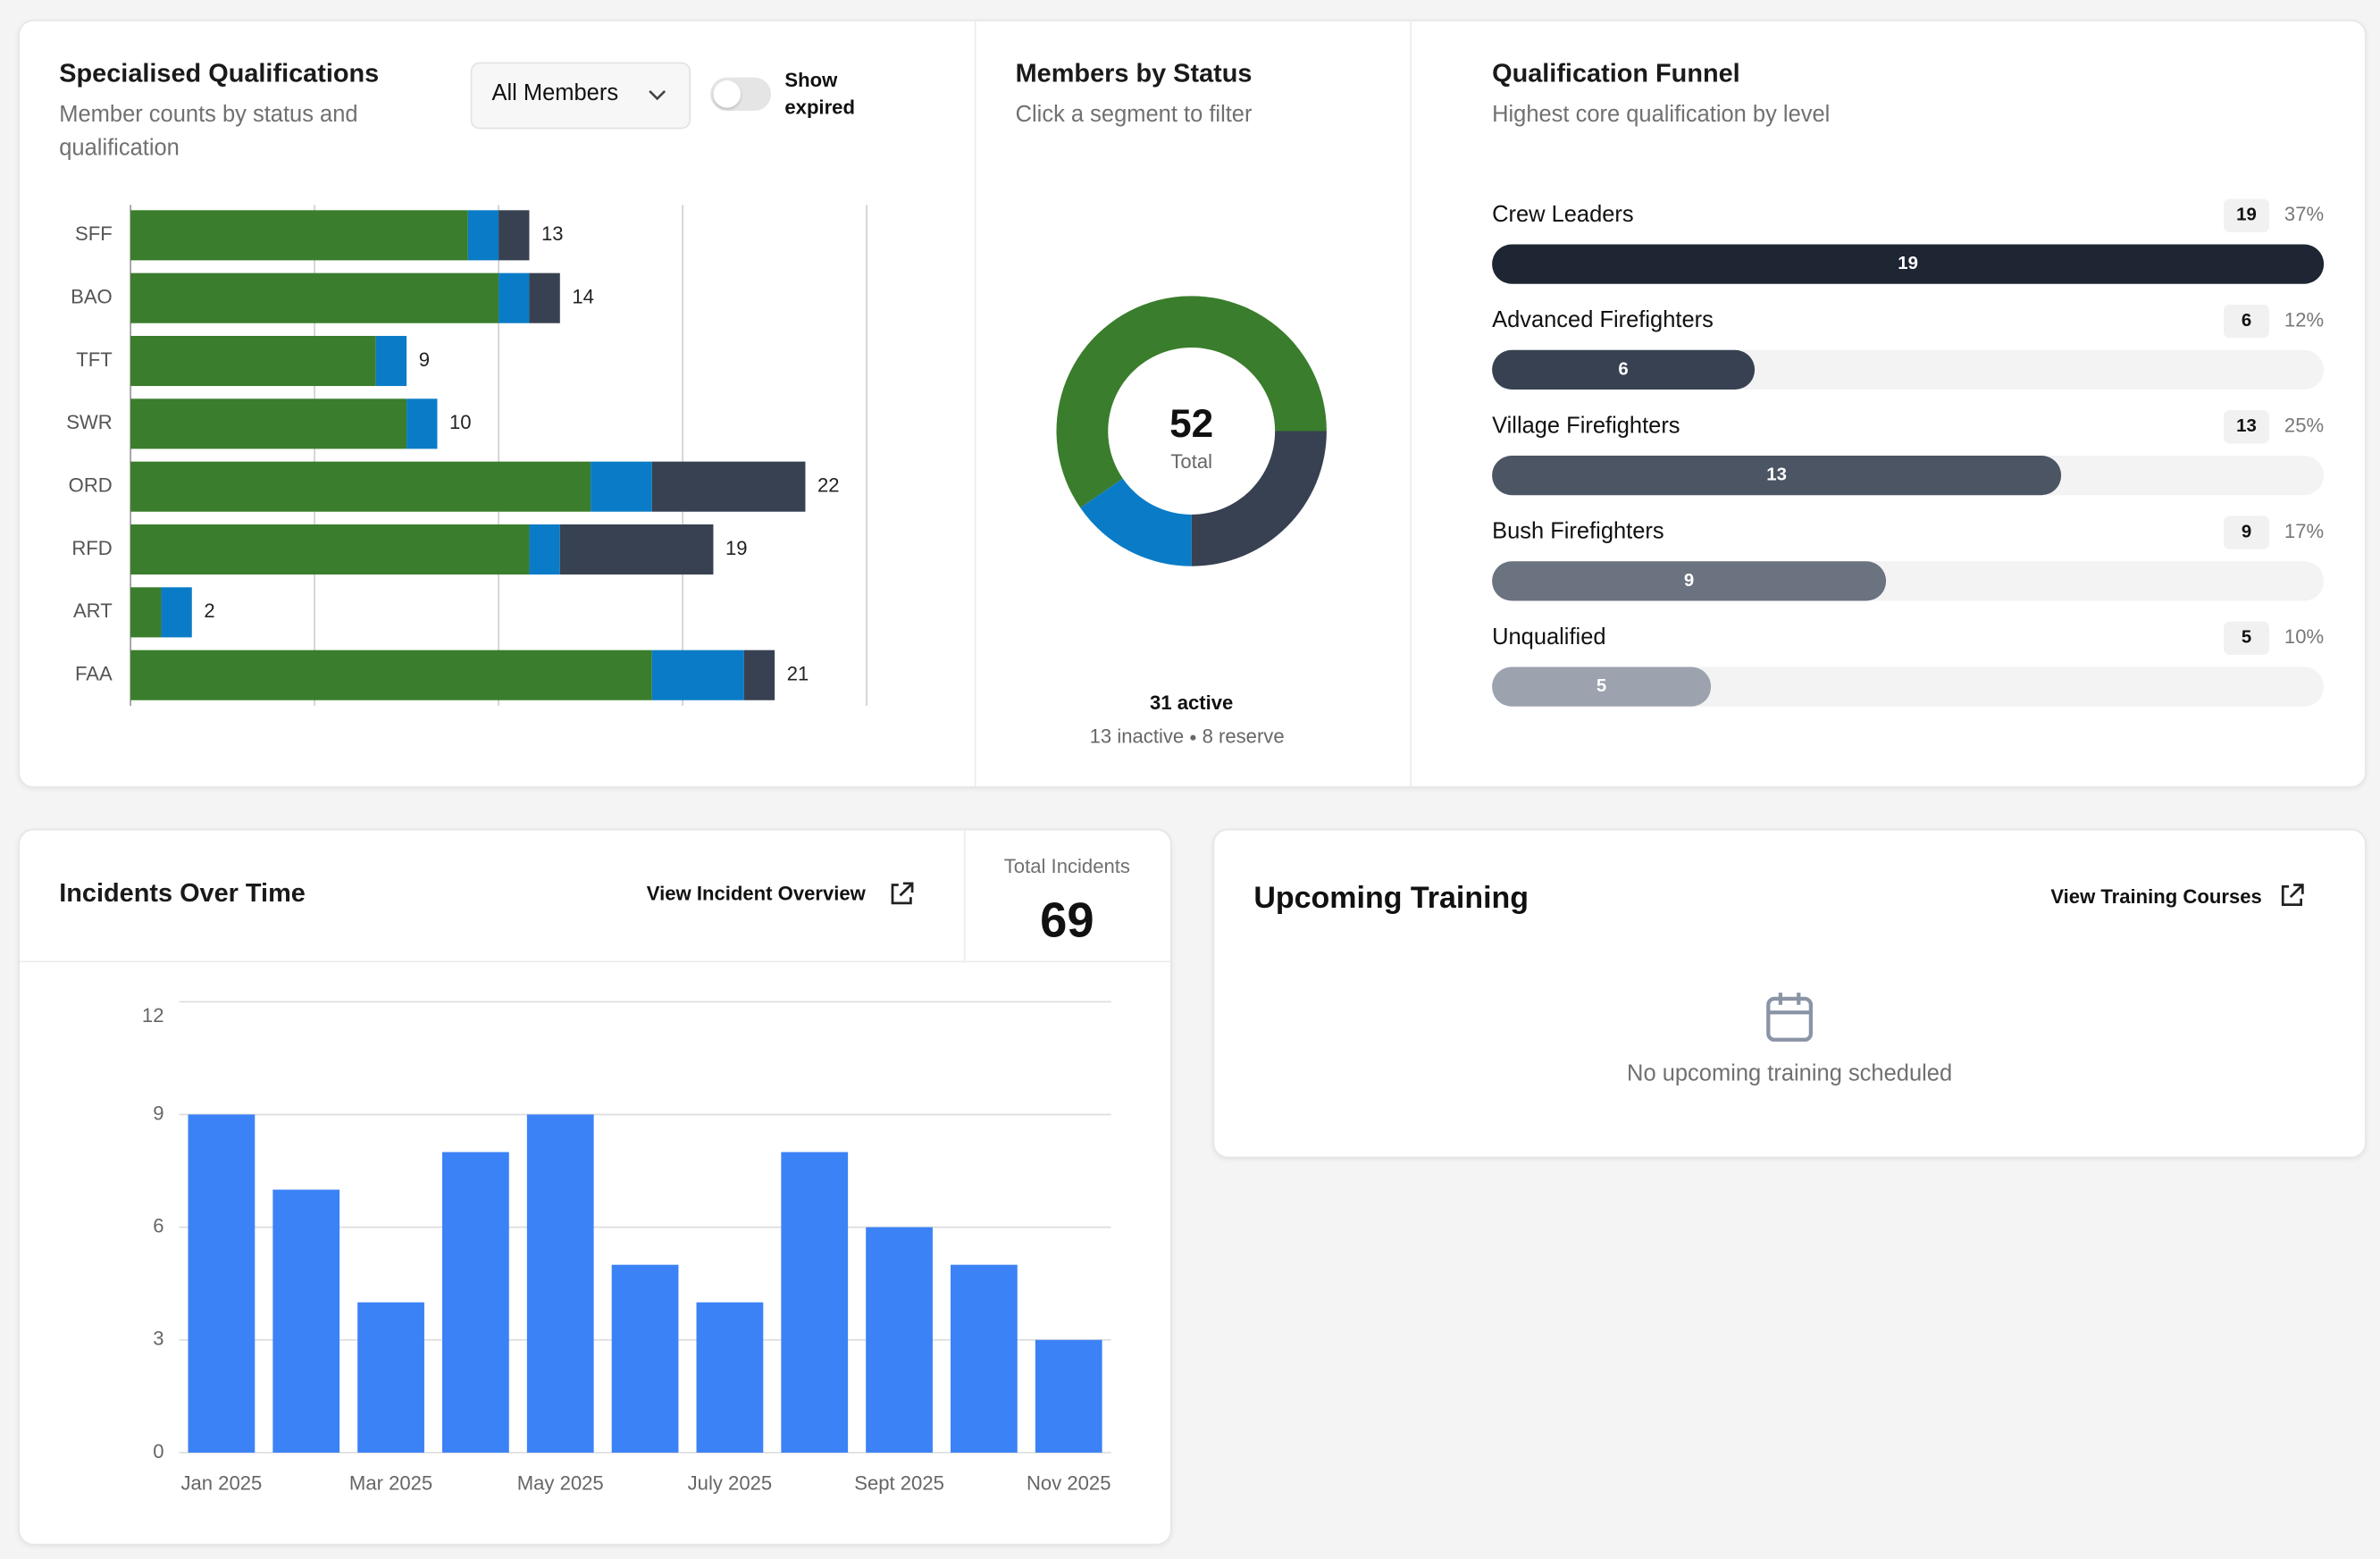  What do you see at coordinates (1790, 1073) in the screenshot?
I see `empty-message: No upcoming training scheduled` at bounding box center [1790, 1073].